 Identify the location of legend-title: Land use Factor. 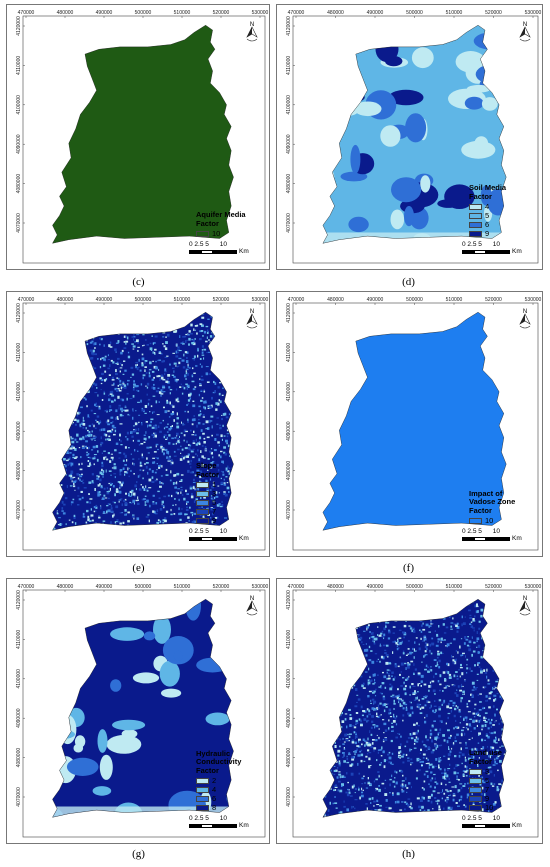
(485, 757).